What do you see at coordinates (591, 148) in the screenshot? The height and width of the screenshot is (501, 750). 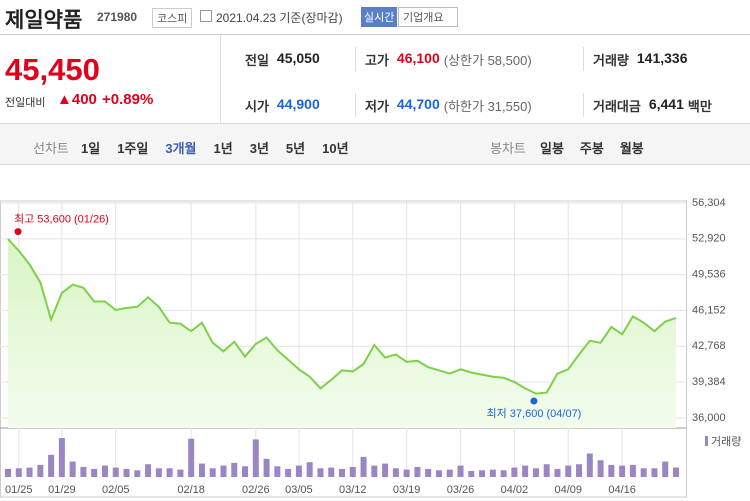 I see `candle-tab: 주봉` at bounding box center [591, 148].